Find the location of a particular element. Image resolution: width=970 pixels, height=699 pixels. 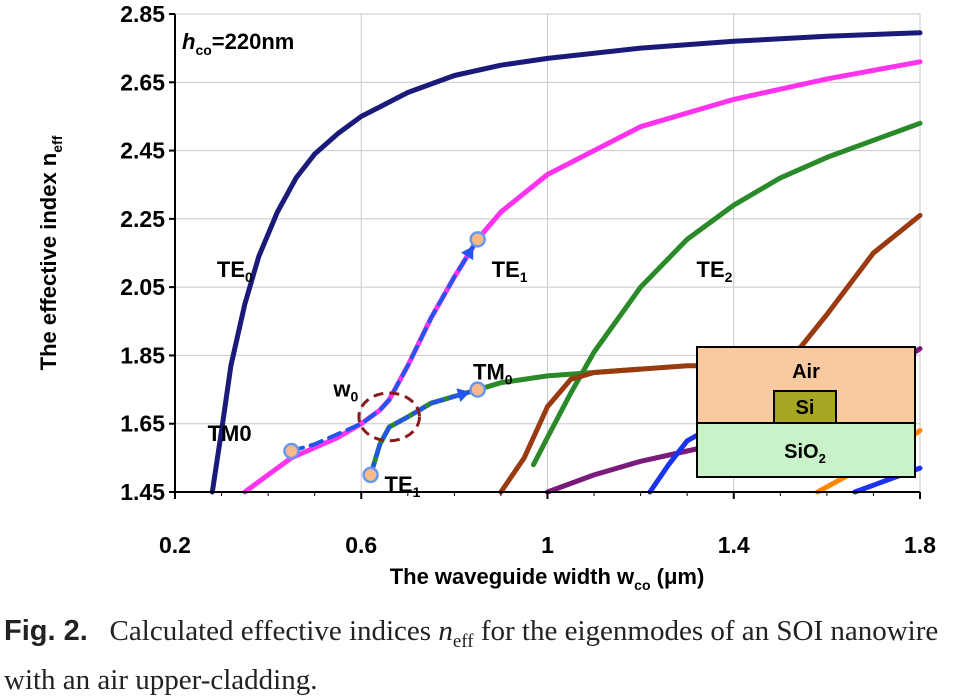

x-tick-label: 1.8 is located at coordinates (920, 545).